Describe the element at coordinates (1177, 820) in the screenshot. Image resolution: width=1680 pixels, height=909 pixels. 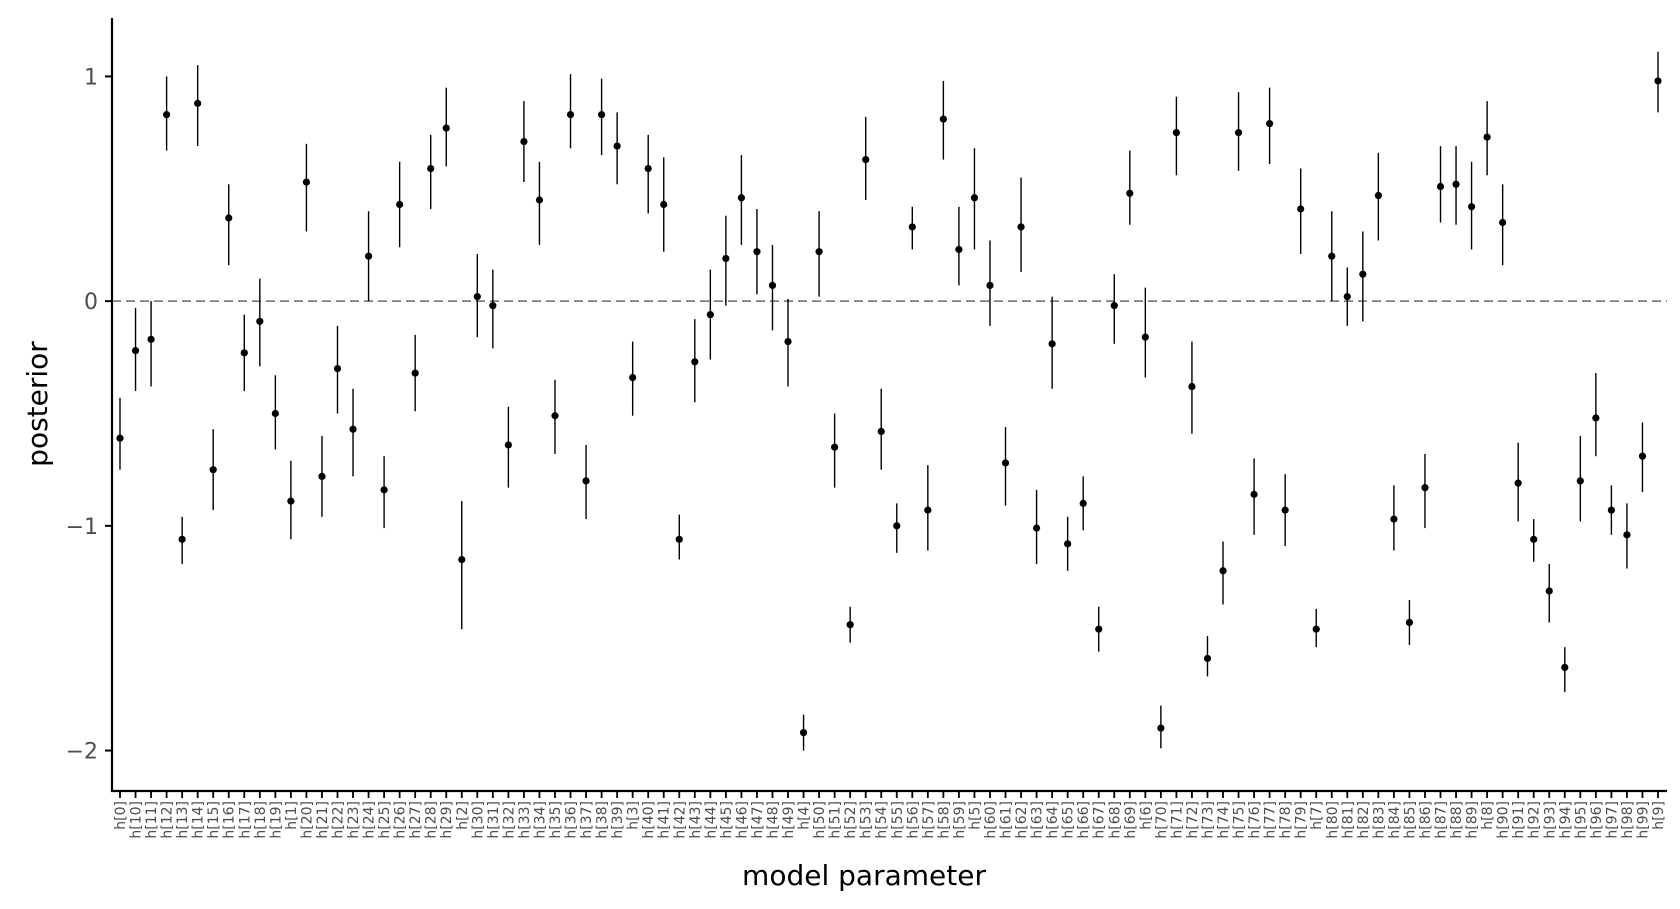
I see `x-tick-label: h[71]` at that location.